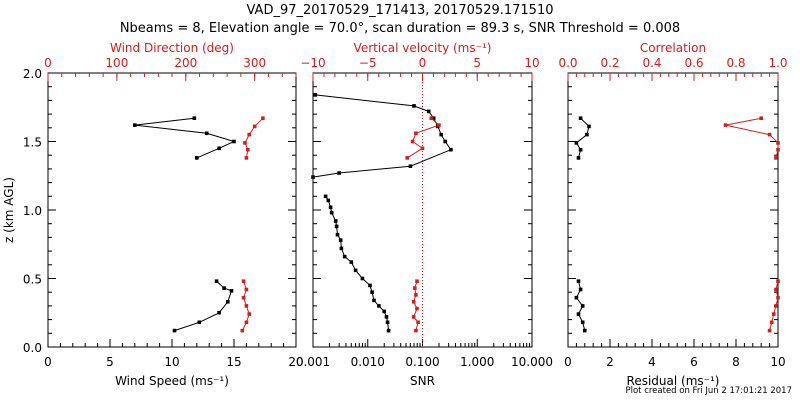 The image size is (800, 400). I want to click on top-tick-label: 0.0, so click(567, 63).